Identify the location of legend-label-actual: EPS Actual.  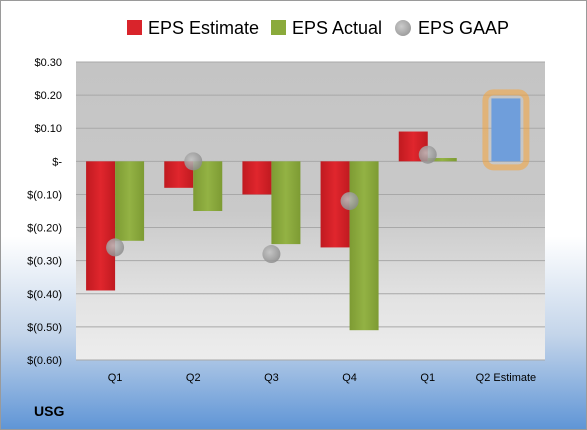
(337, 28).